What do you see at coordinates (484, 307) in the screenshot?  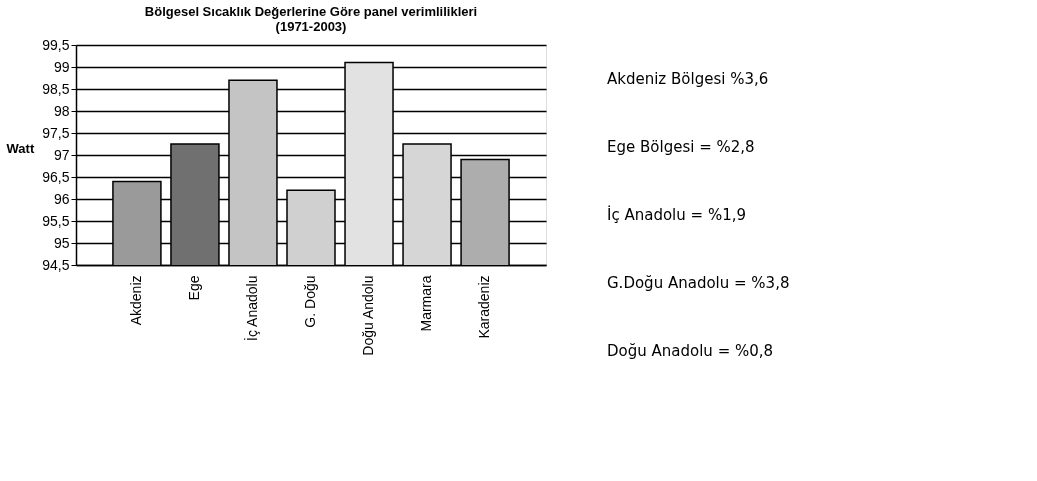 I see `x-tick-label: Karadeniz` at bounding box center [484, 307].